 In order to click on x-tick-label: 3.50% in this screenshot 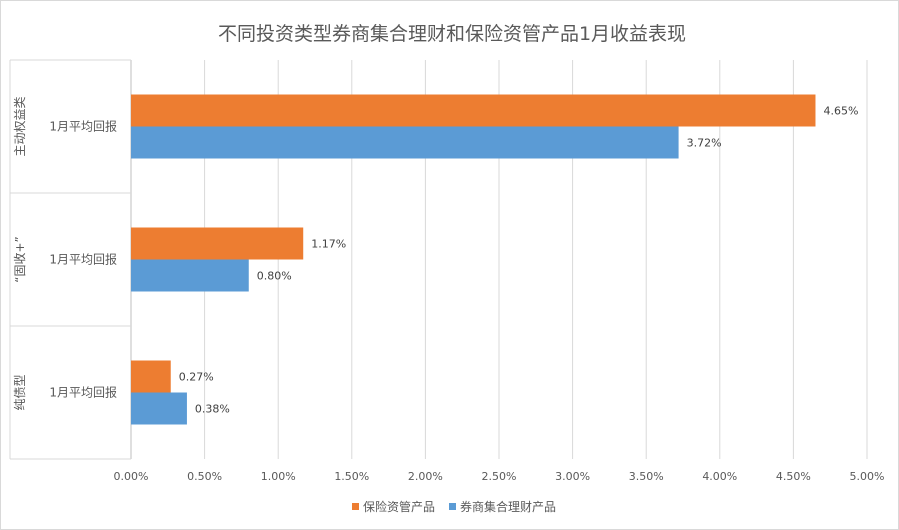, I will do `click(646, 476)`.